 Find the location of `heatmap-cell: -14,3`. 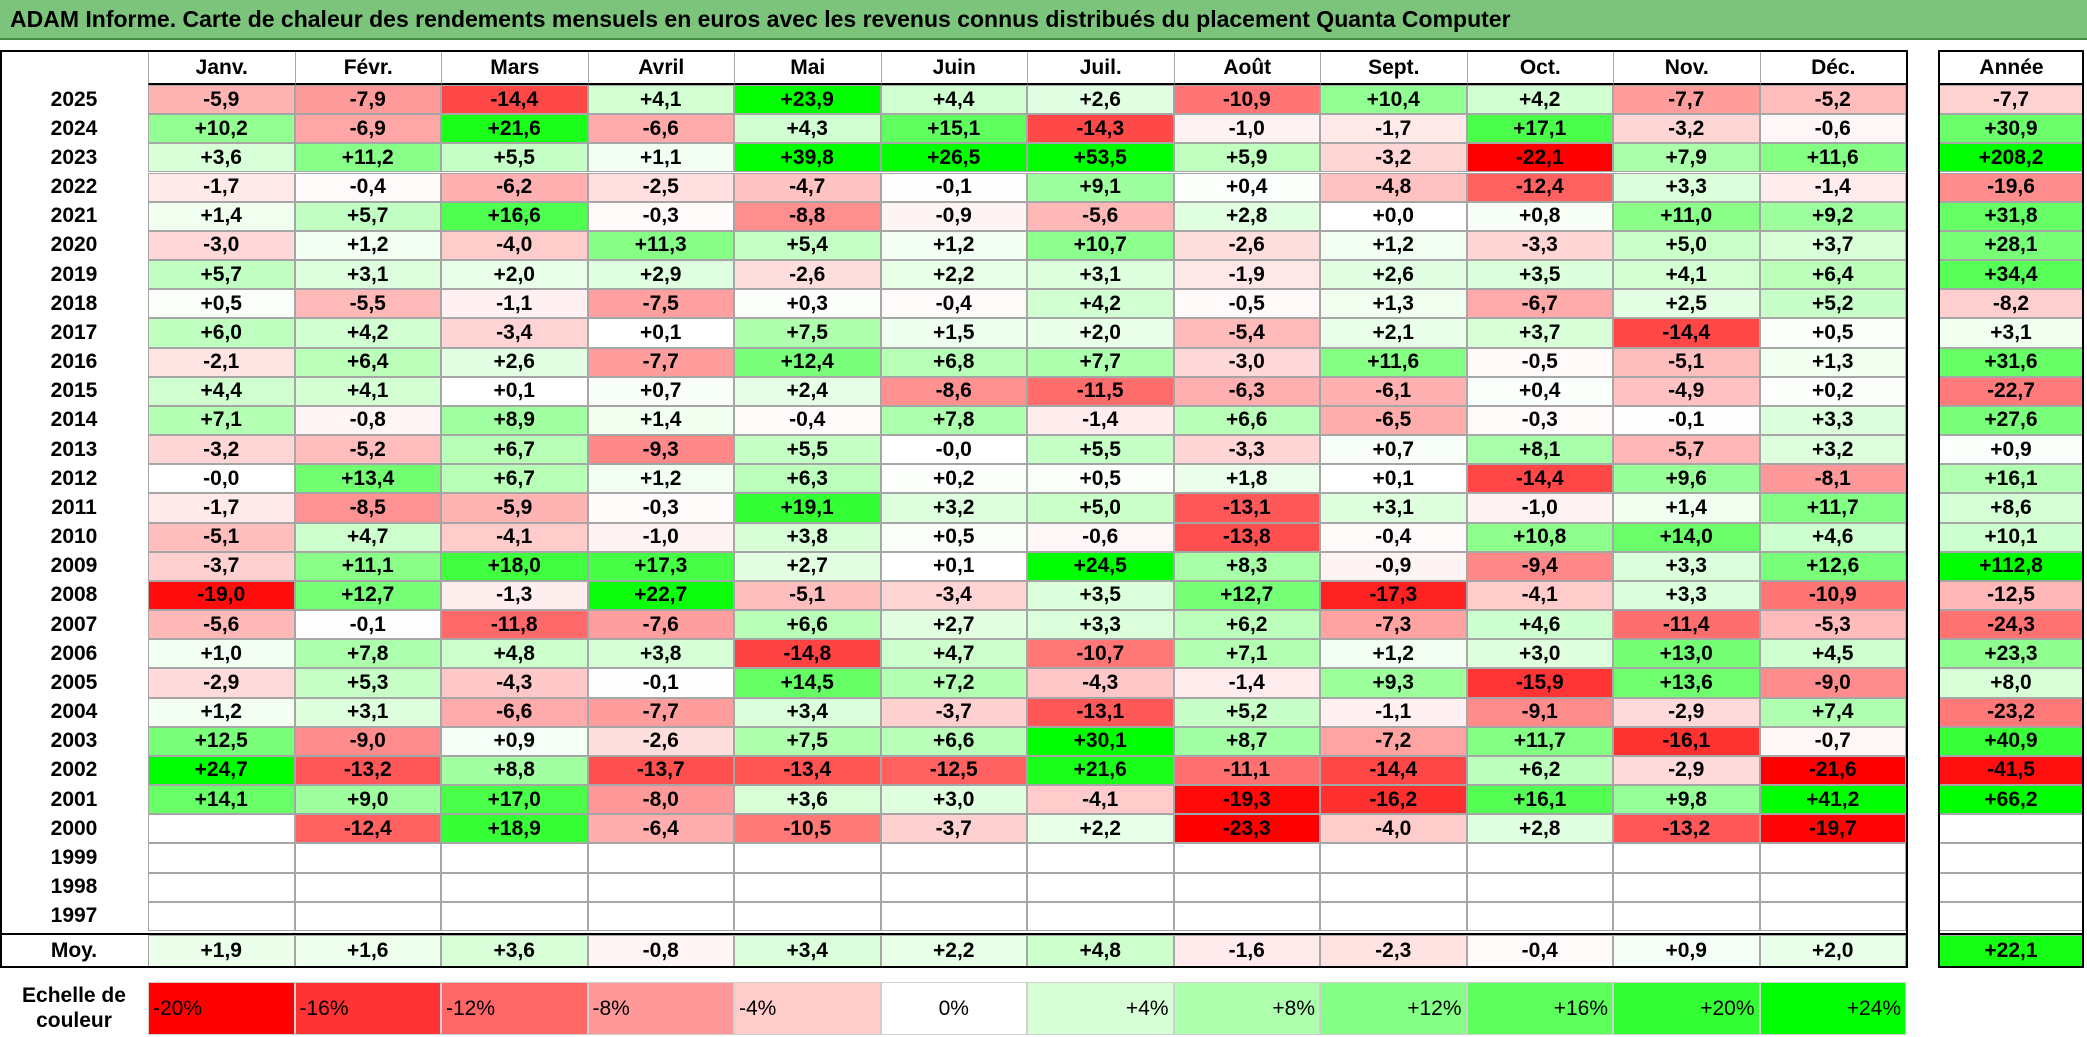

heatmap-cell: -14,3 is located at coordinates (1100, 129).